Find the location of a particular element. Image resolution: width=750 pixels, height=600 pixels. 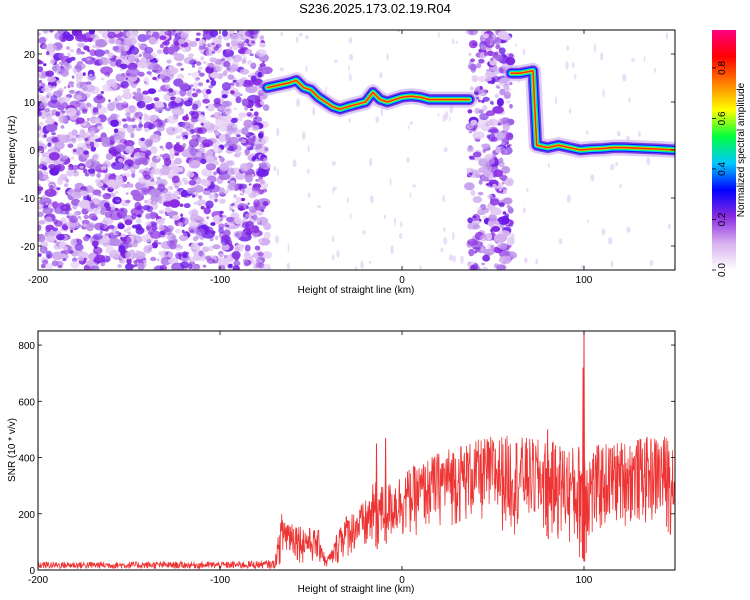

colorbar-ticks: 0.0 0.2 0.4 0.6 0.8 is located at coordinates (720, 169).